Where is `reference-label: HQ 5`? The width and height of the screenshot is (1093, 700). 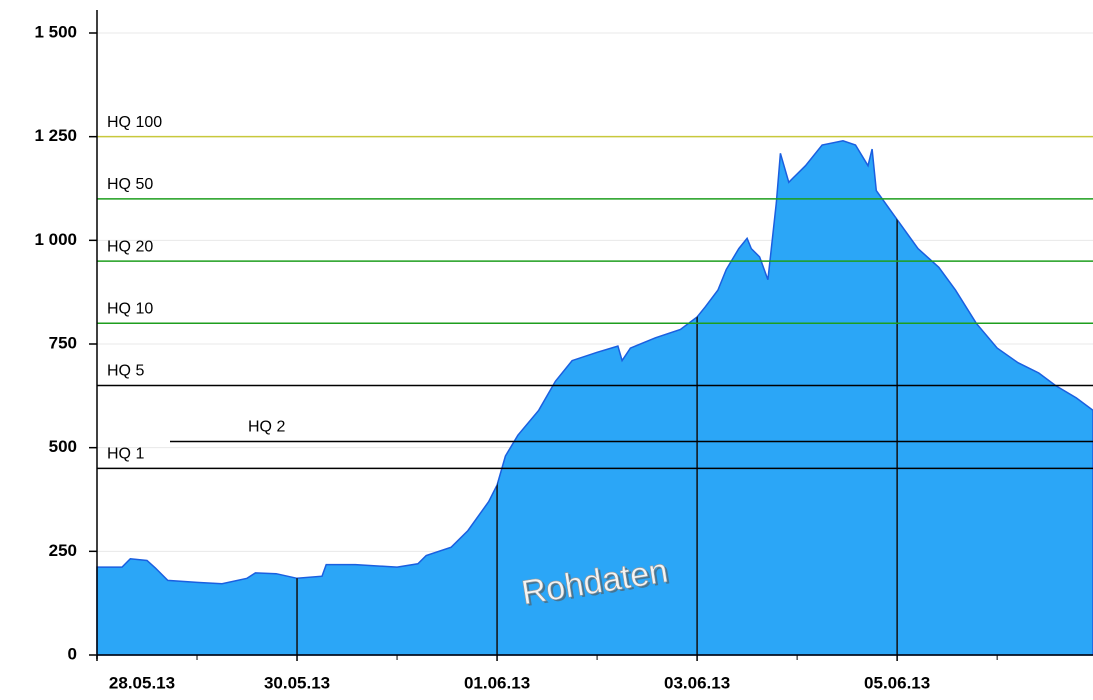 reference-label: HQ 5 is located at coordinates (125, 371).